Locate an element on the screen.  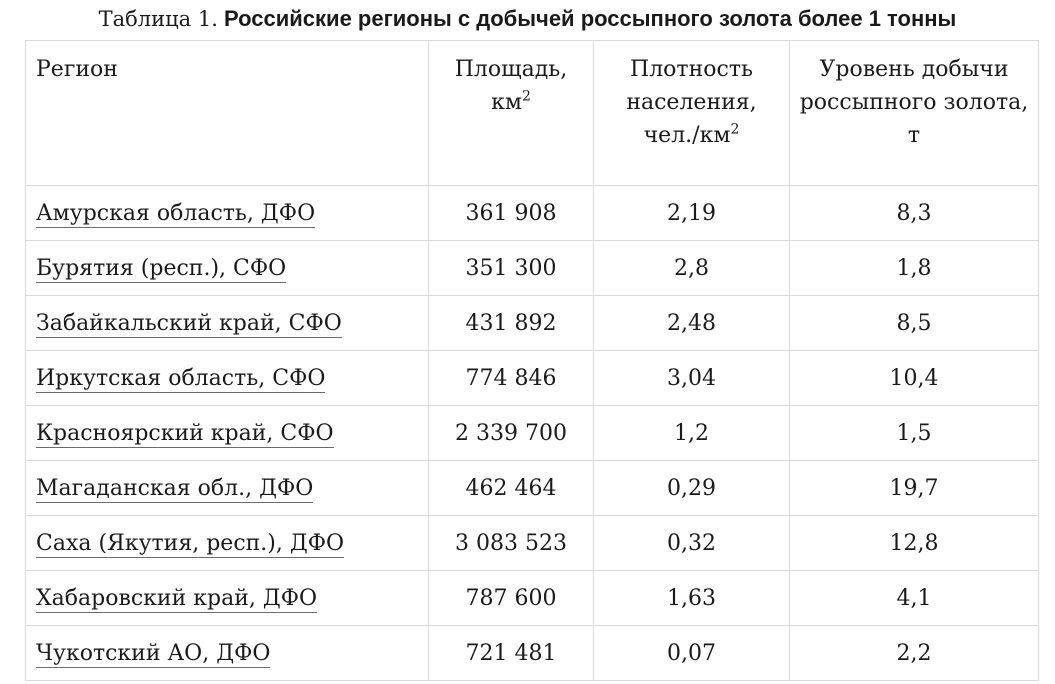
table-row: Хабаровский край, ДФО 787 600 1,63 4,1 is located at coordinates (532, 598).